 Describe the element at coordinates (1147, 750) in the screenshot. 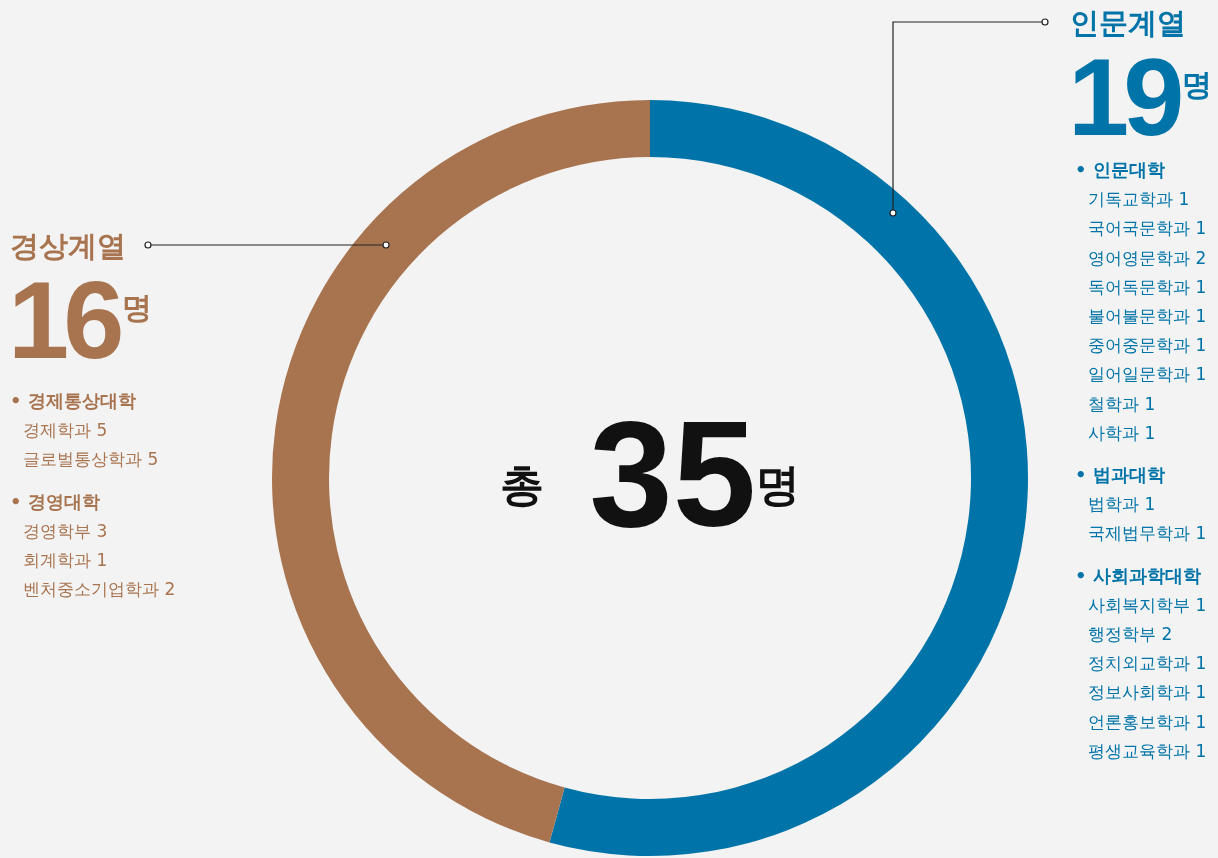

I see `text: 평생교육학과 1` at that location.